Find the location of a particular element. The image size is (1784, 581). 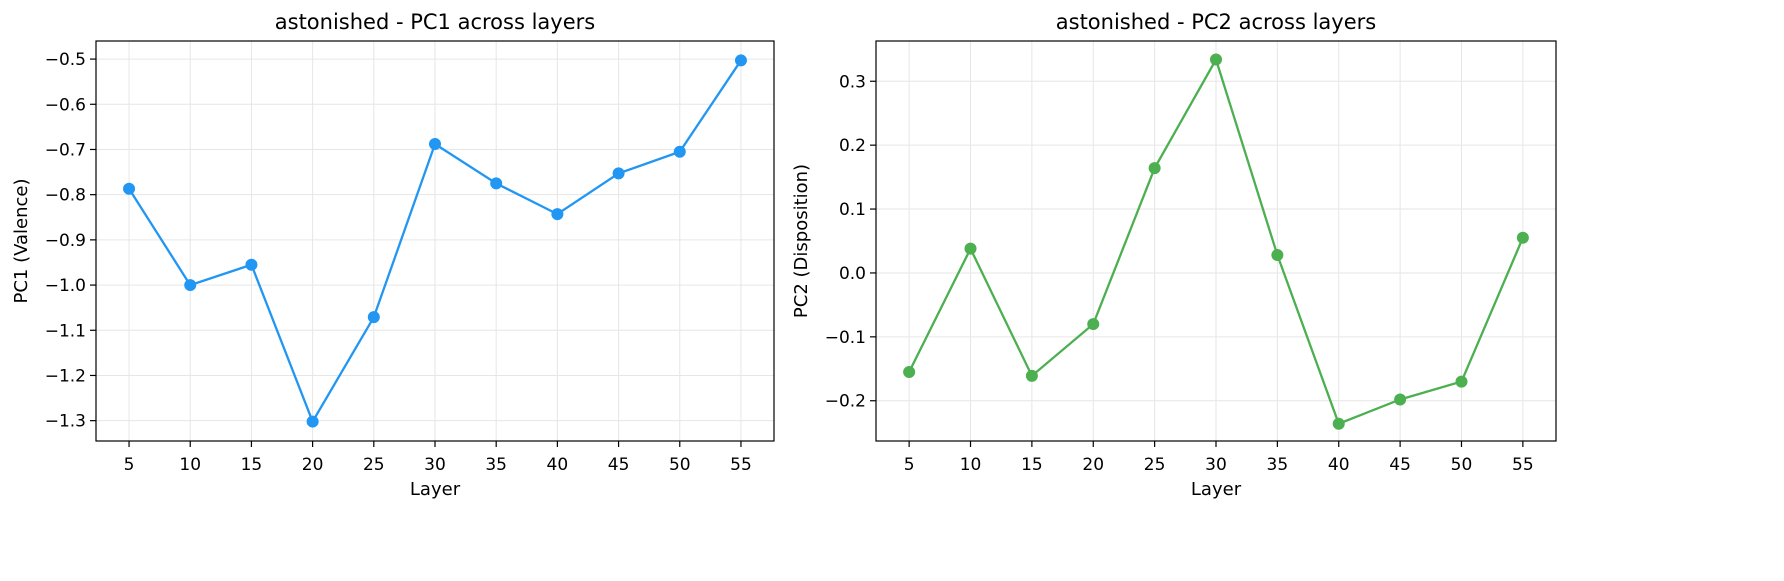

pc2-x-tick-label: 15 is located at coordinates (1032, 465).